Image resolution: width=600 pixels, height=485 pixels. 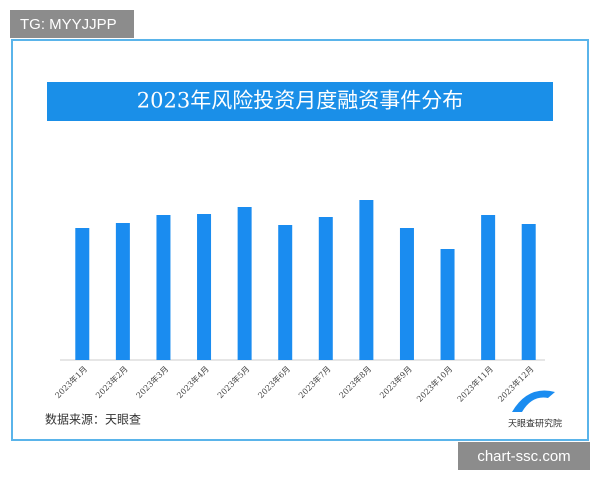 I want to click on logo-text: 天眼查研究院, so click(x=535, y=422).